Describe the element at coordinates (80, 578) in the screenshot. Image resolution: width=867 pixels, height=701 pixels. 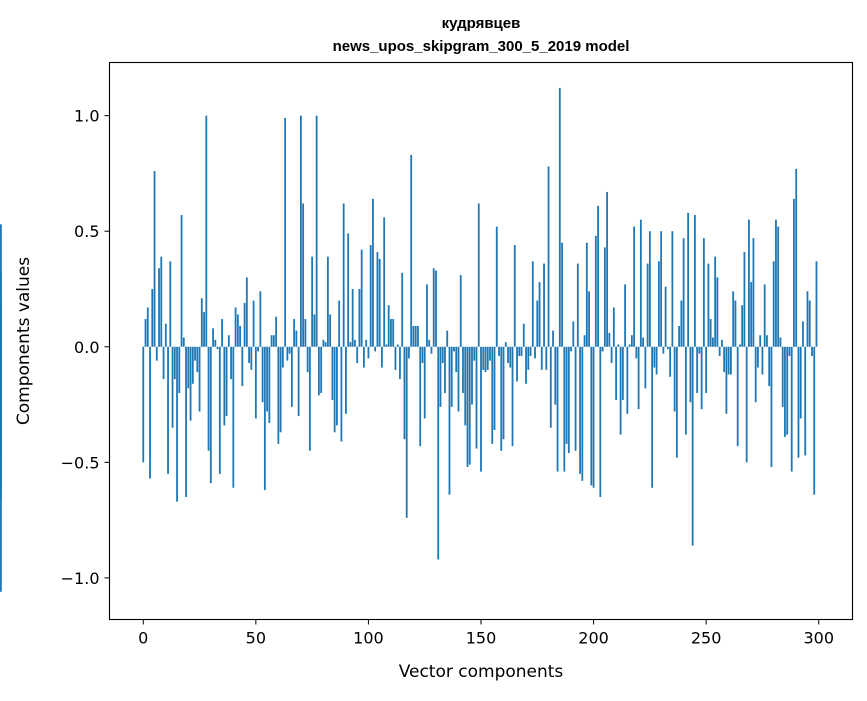
I see `y-tick-label: −1.0` at that location.